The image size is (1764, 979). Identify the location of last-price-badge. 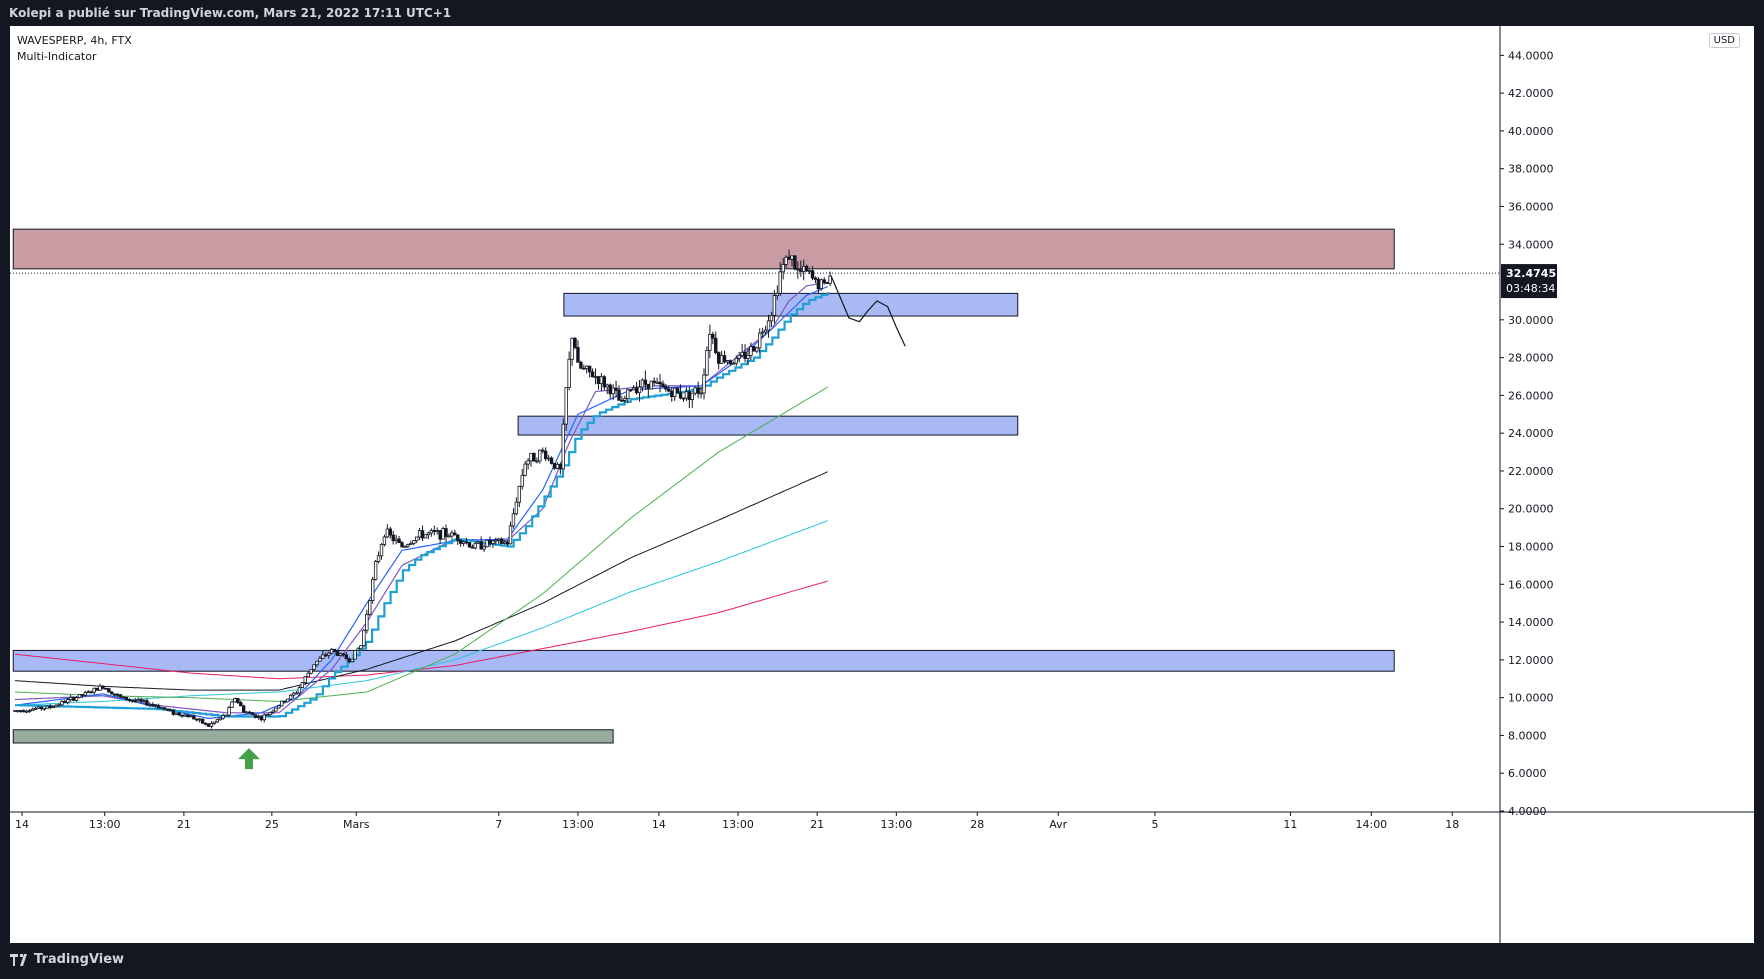
(1529, 281).